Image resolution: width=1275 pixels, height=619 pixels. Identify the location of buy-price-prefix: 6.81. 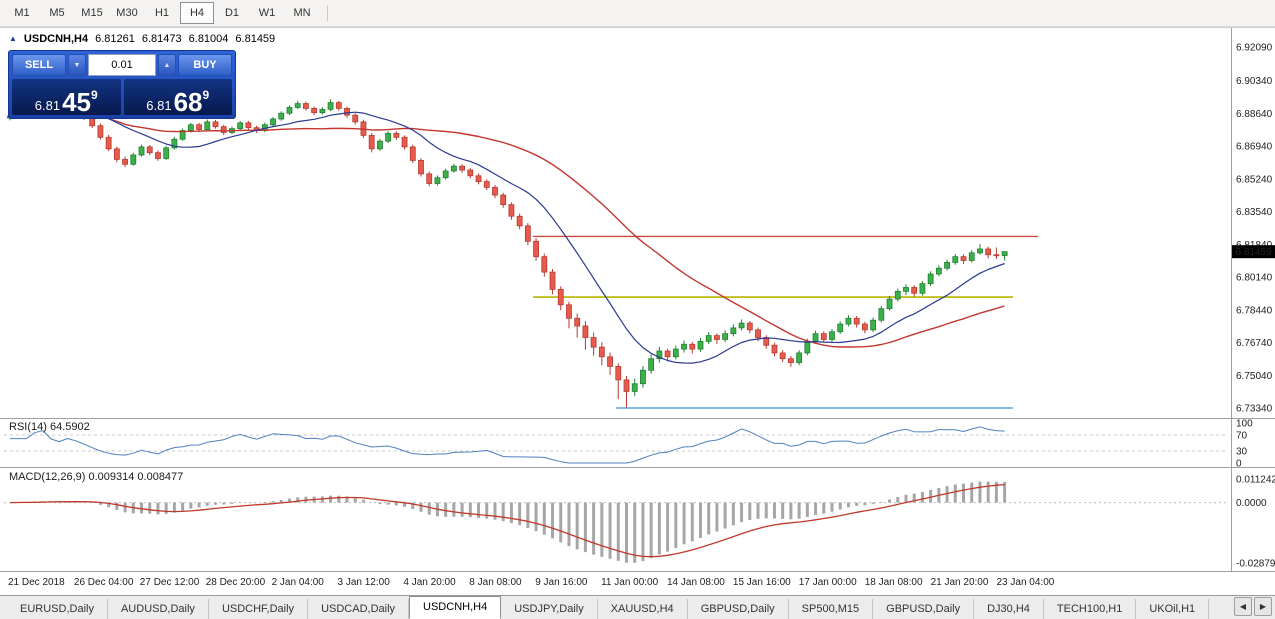
(159, 105).